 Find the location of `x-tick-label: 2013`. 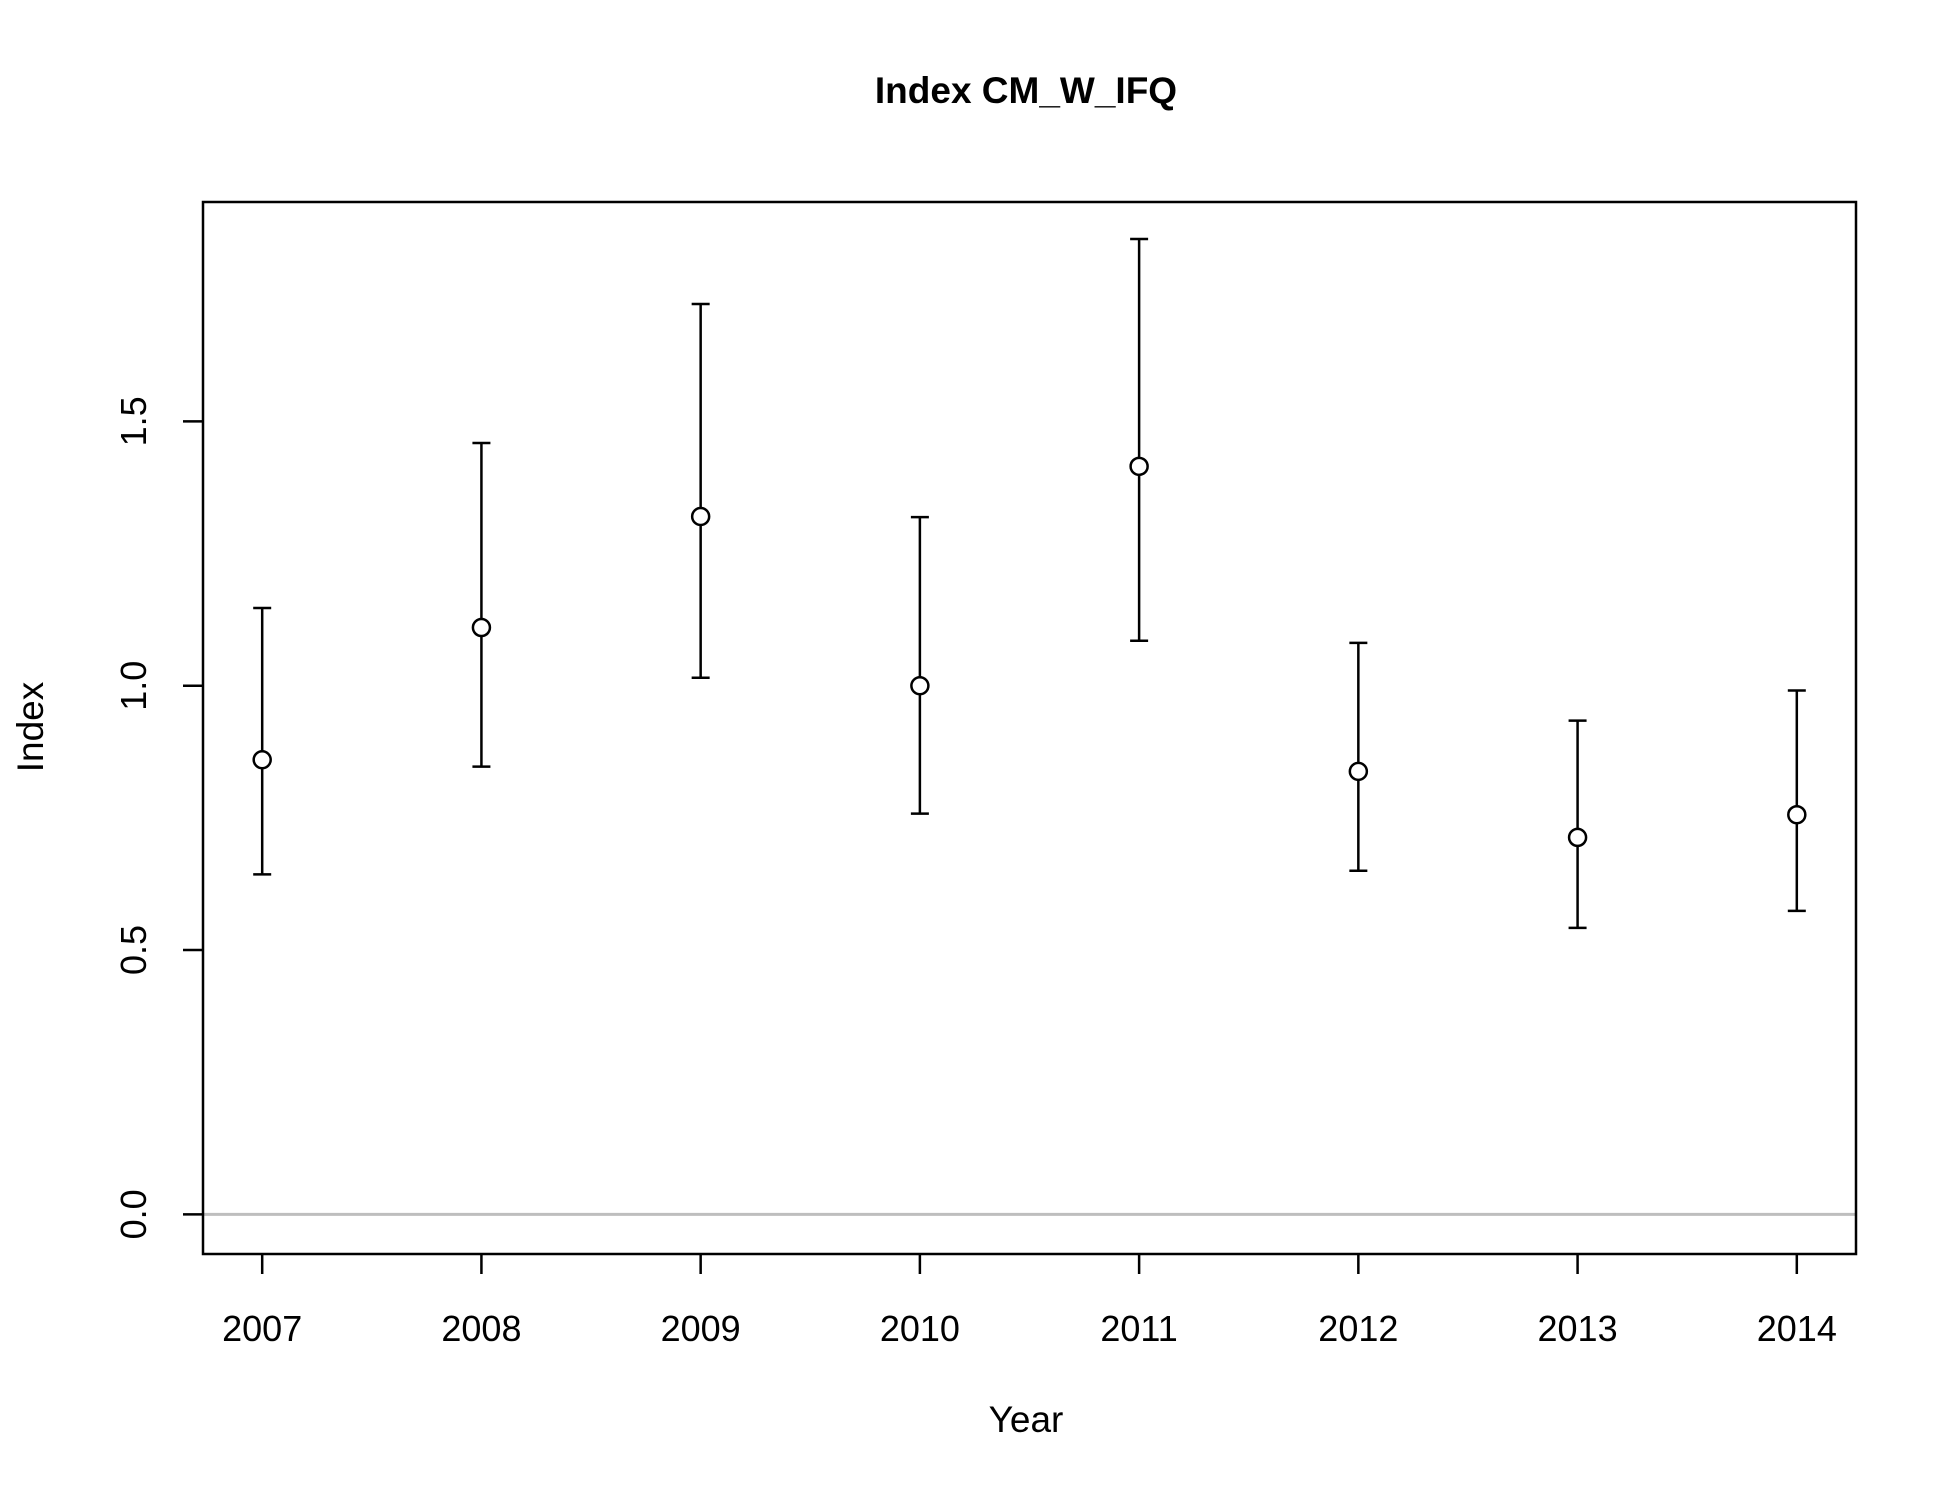

x-tick-label: 2013 is located at coordinates (1578, 1328).